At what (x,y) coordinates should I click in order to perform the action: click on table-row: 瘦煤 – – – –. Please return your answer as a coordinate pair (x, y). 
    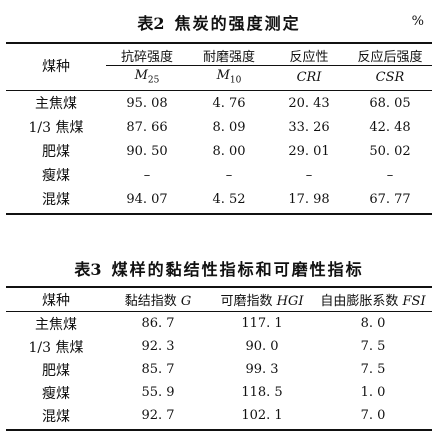
    Looking at the image, I should click on (219, 175).